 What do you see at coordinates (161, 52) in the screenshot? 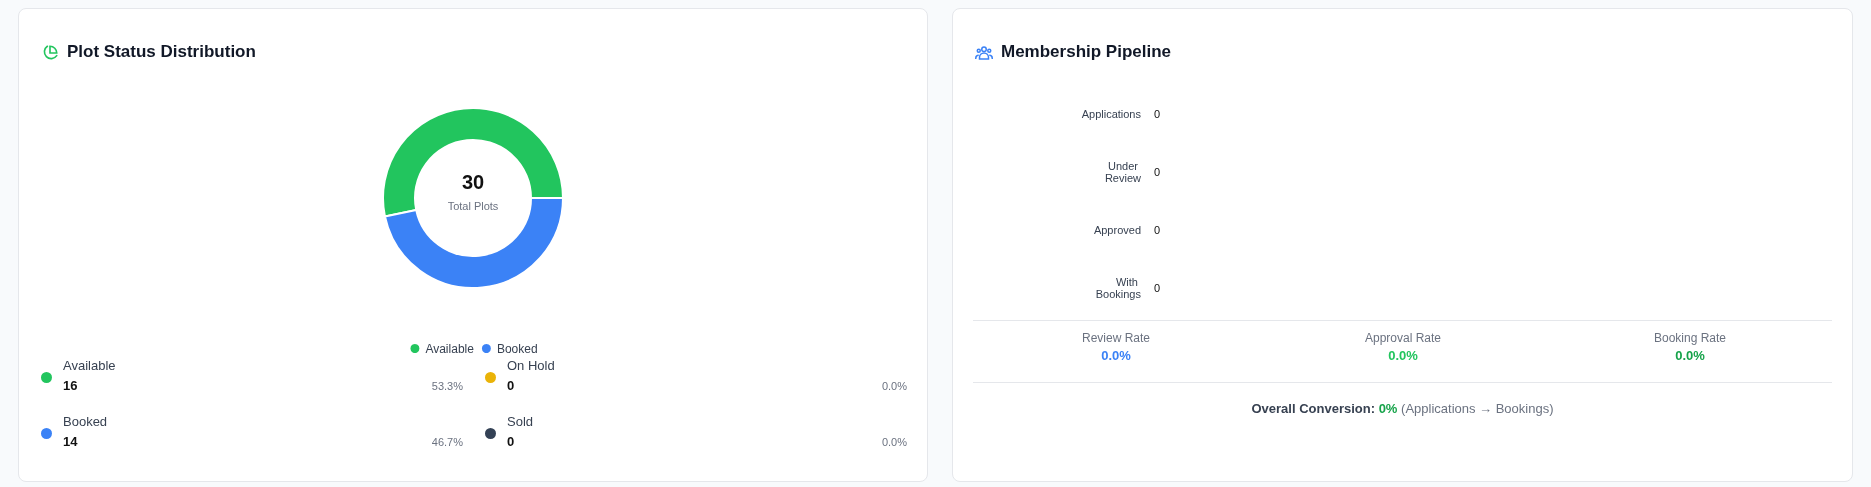
I see `text: Plot Status Distribution` at bounding box center [161, 52].